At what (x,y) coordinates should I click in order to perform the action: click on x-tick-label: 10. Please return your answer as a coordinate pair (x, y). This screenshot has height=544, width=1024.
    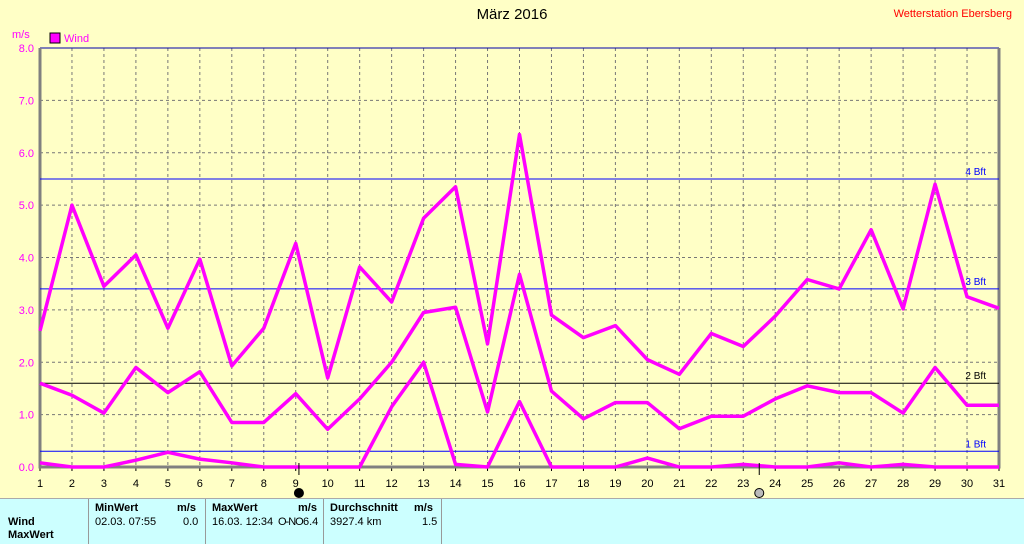
    Looking at the image, I should click on (328, 484).